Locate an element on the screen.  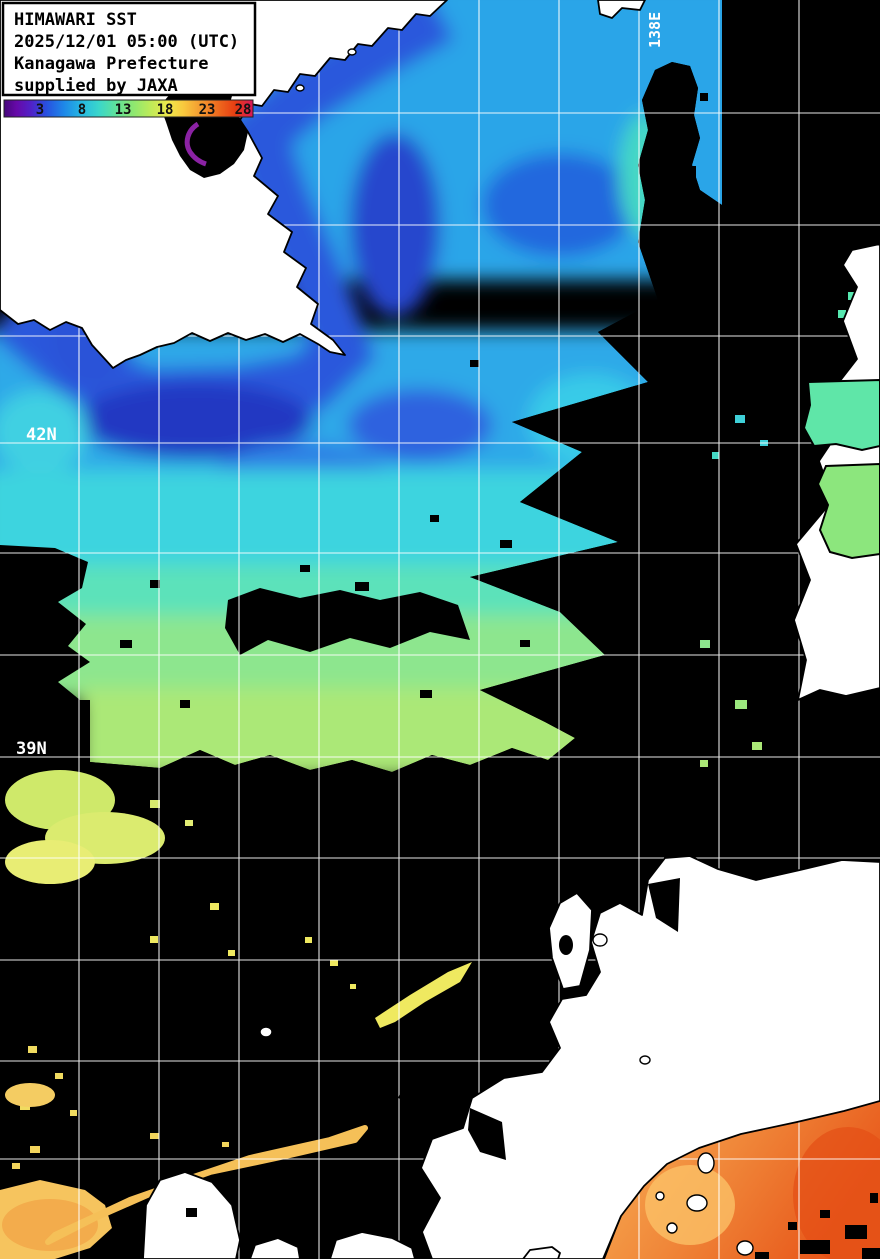
bay-green-sst is located at coordinates (848, 511).